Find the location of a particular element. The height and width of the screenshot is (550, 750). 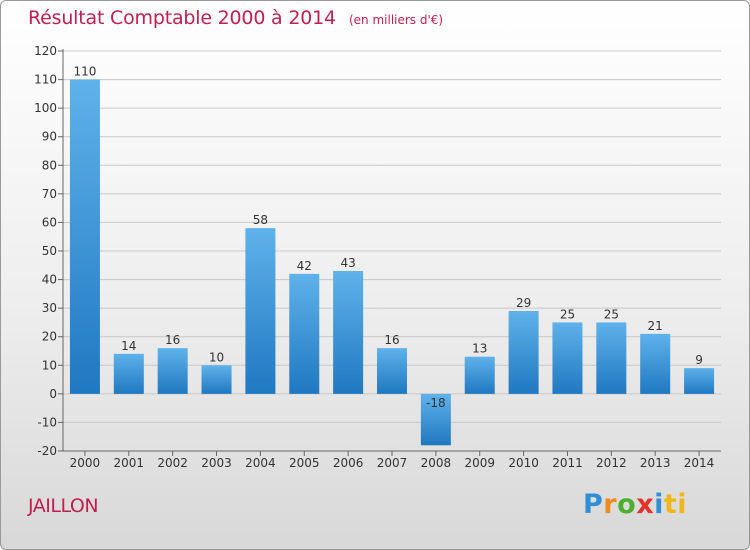

x-tick-label: 2010 is located at coordinates (523, 463).